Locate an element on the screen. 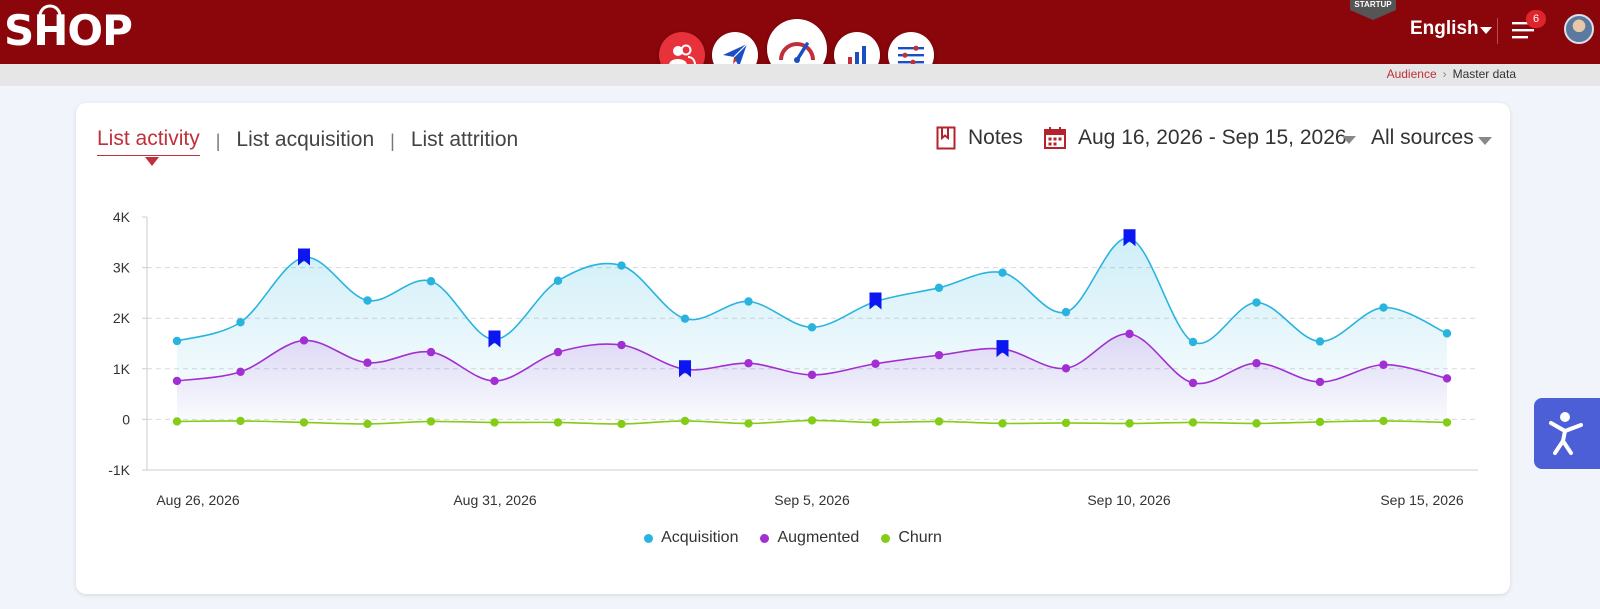 The width and height of the screenshot is (1600, 609). language-label: English is located at coordinates (1444, 28).